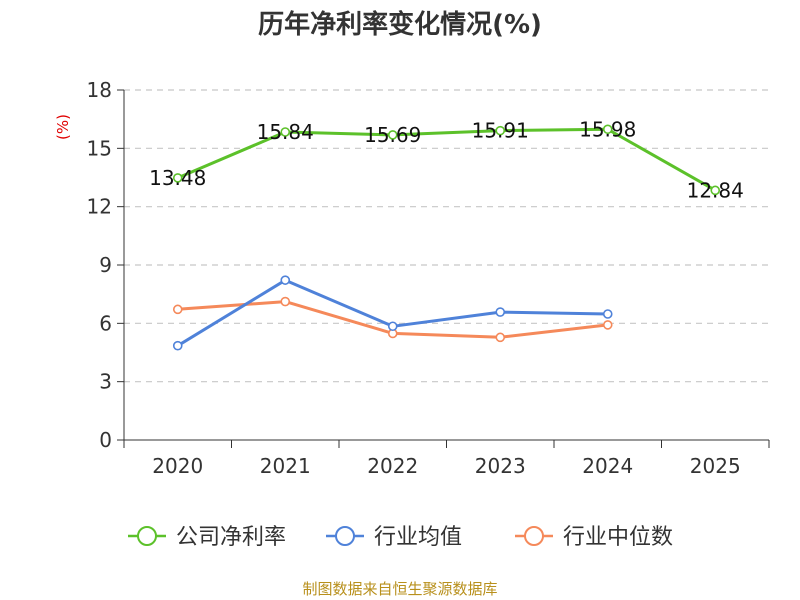 Image resolution: width=800 pixels, height=600 pixels. I want to click on y-tick-label: 6, so click(105, 323).